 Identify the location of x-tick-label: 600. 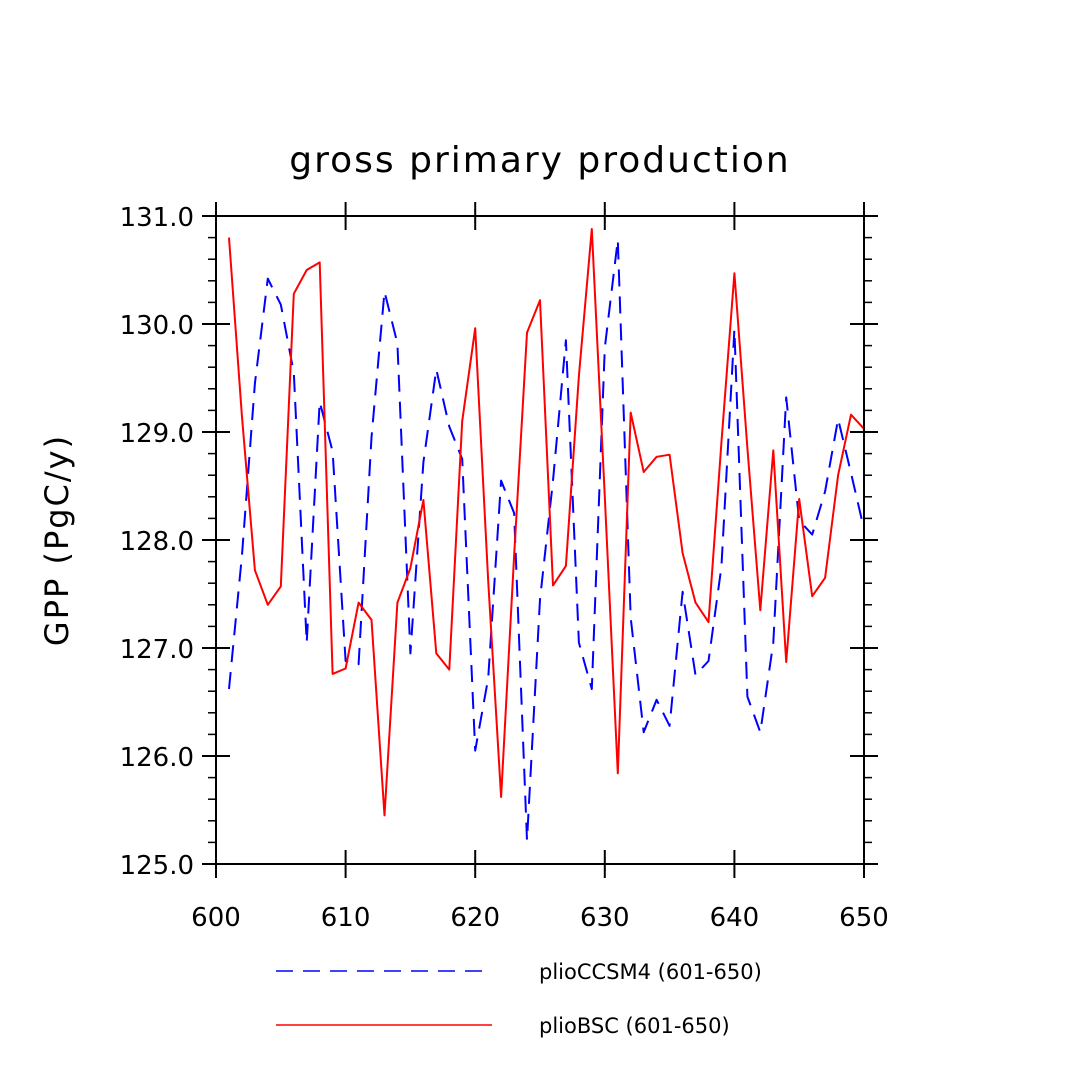
(216, 918).